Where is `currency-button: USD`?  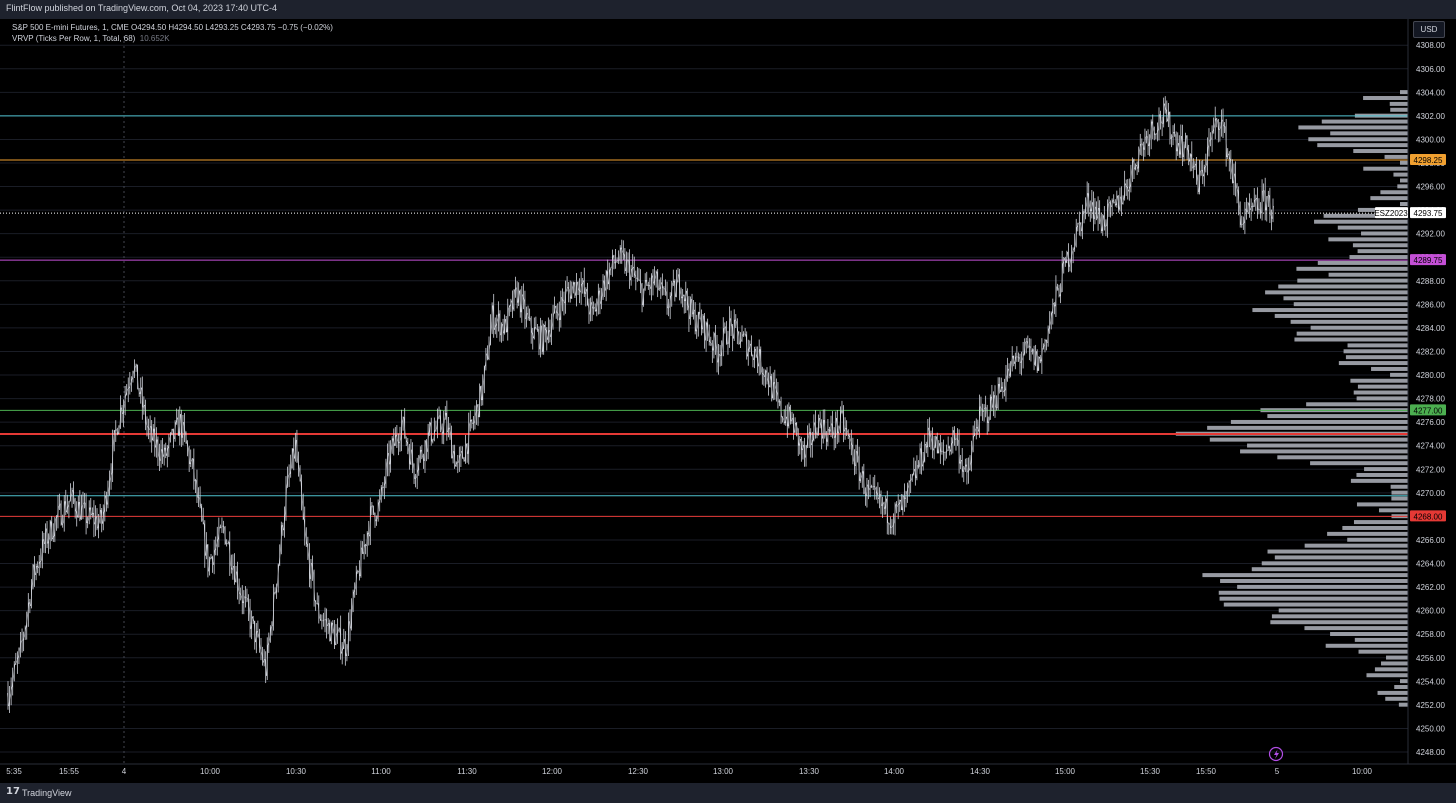
currency-button: USD is located at coordinates (1429, 29).